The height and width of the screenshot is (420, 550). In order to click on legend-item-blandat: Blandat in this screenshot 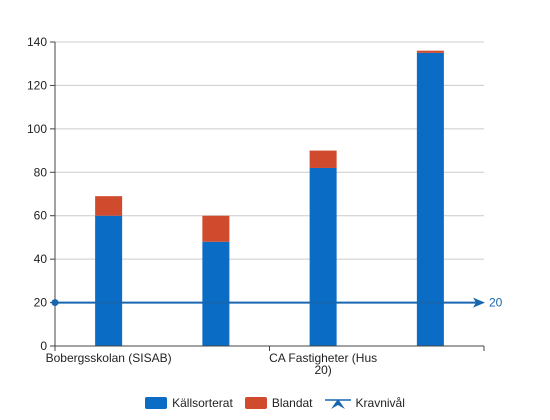, I will do `click(278, 403)`.